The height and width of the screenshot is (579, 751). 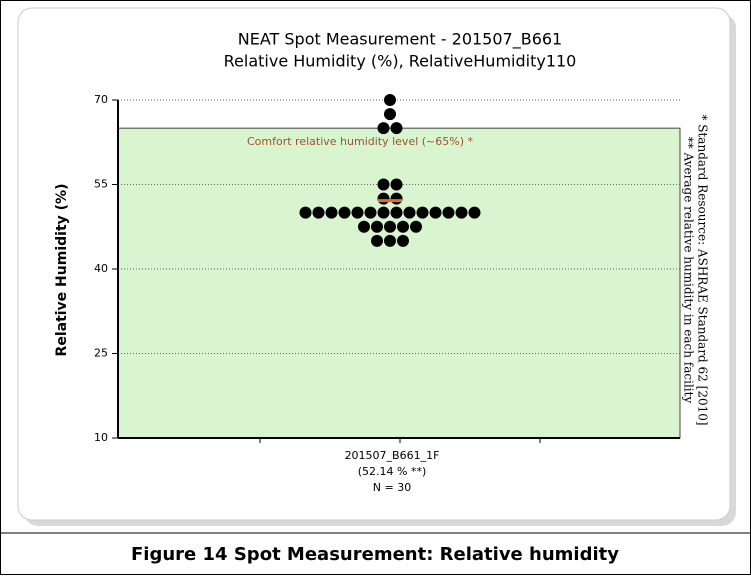 What do you see at coordinates (400, 40) in the screenshot?
I see `chart-title: NEAT Spot Measurement - 201507_B661` at bounding box center [400, 40].